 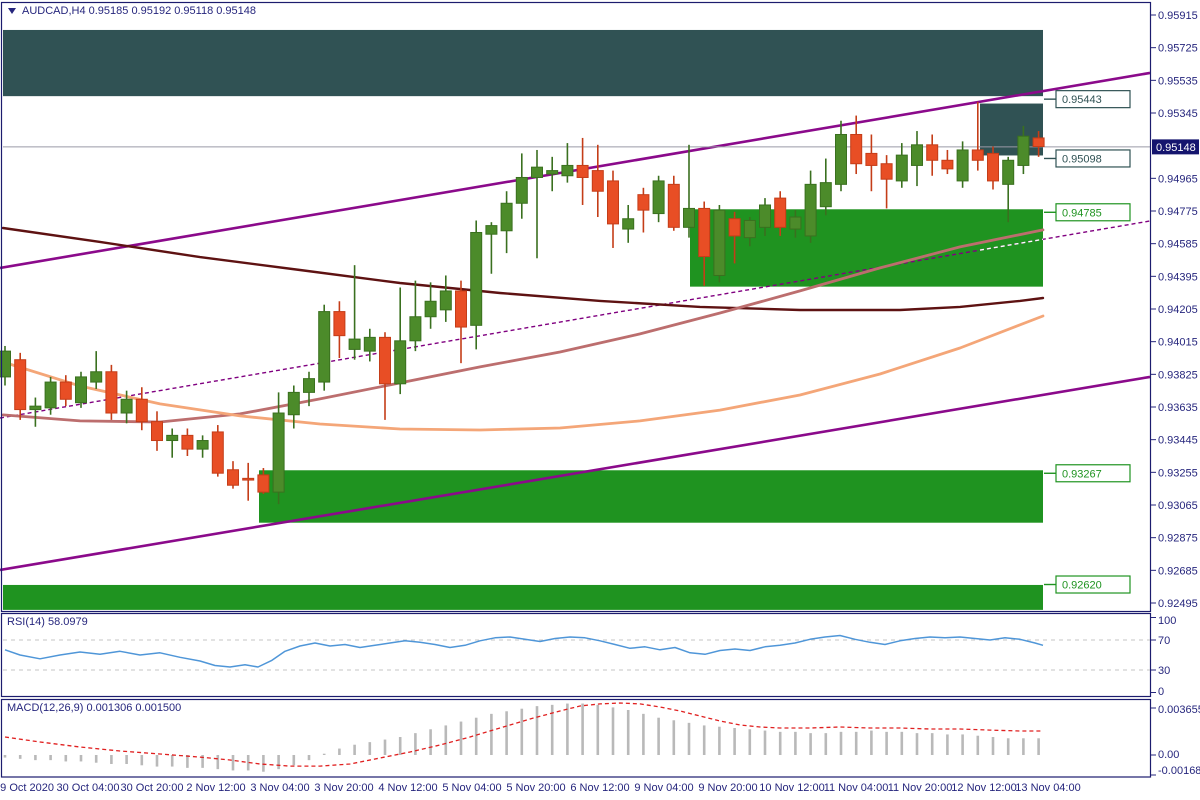 I want to click on price-callout-text: 0.94785, so click(x=1082, y=213).